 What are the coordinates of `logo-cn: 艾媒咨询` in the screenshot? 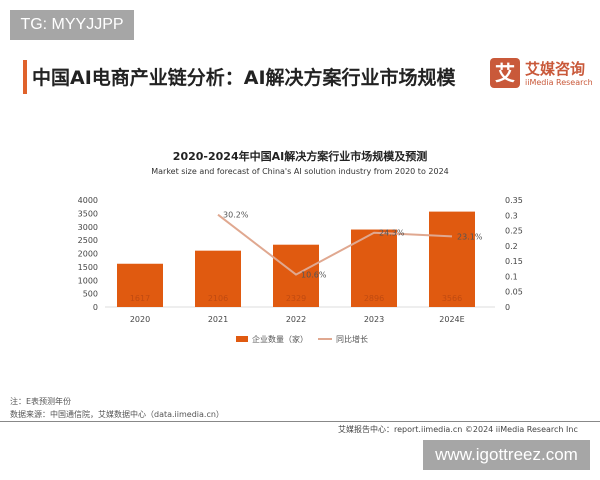 It's located at (555, 69).